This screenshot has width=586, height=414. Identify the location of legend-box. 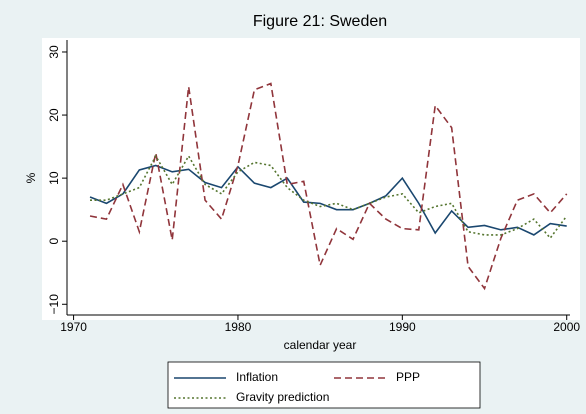
(324, 385).